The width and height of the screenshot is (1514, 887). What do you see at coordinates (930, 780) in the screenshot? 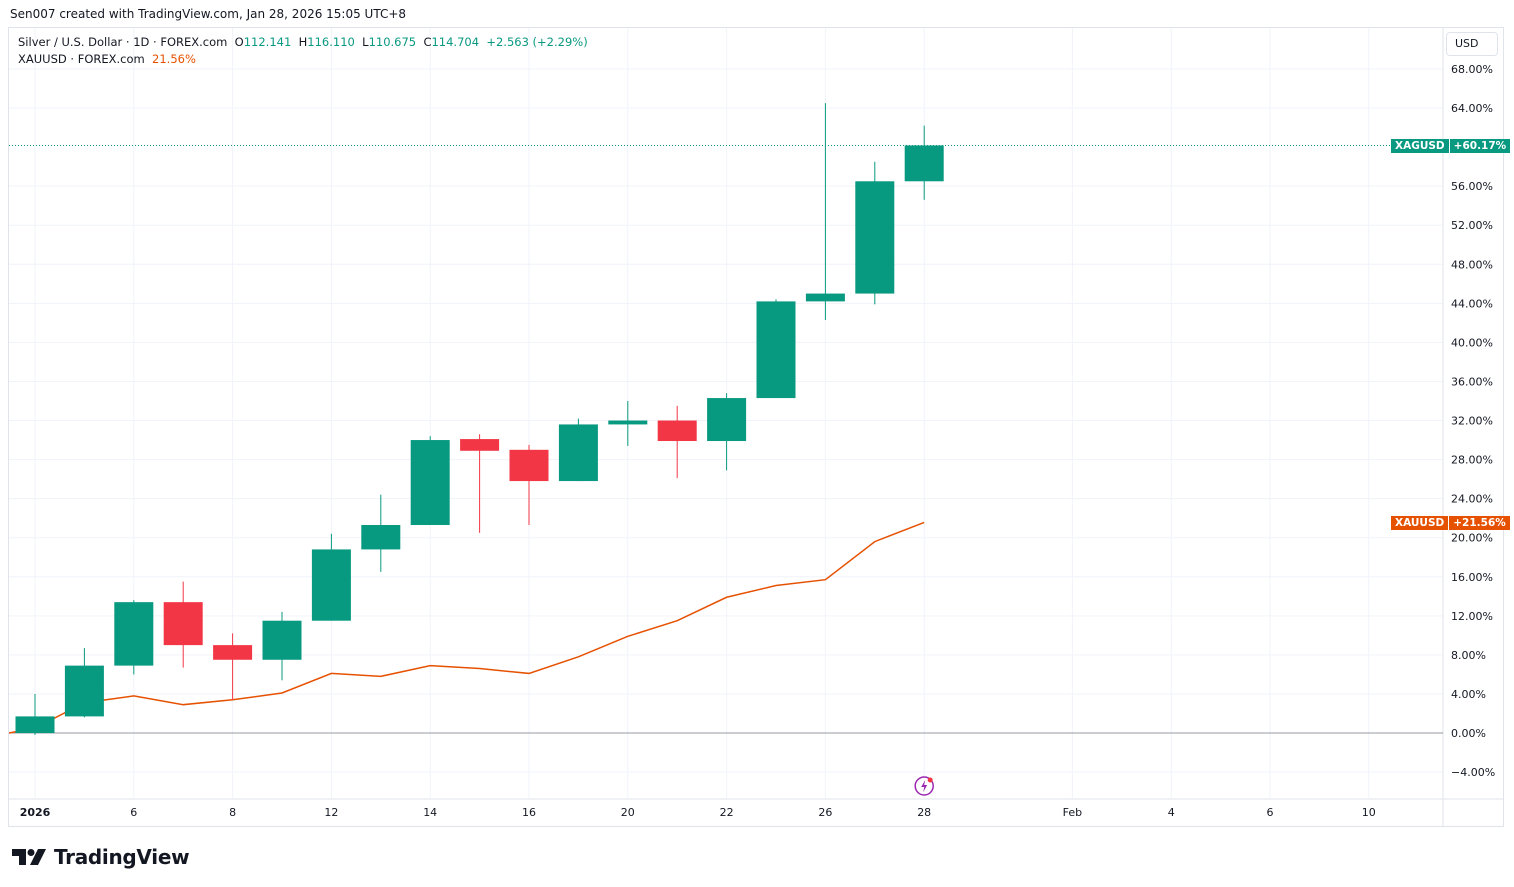
I see `event-dot` at bounding box center [930, 780].